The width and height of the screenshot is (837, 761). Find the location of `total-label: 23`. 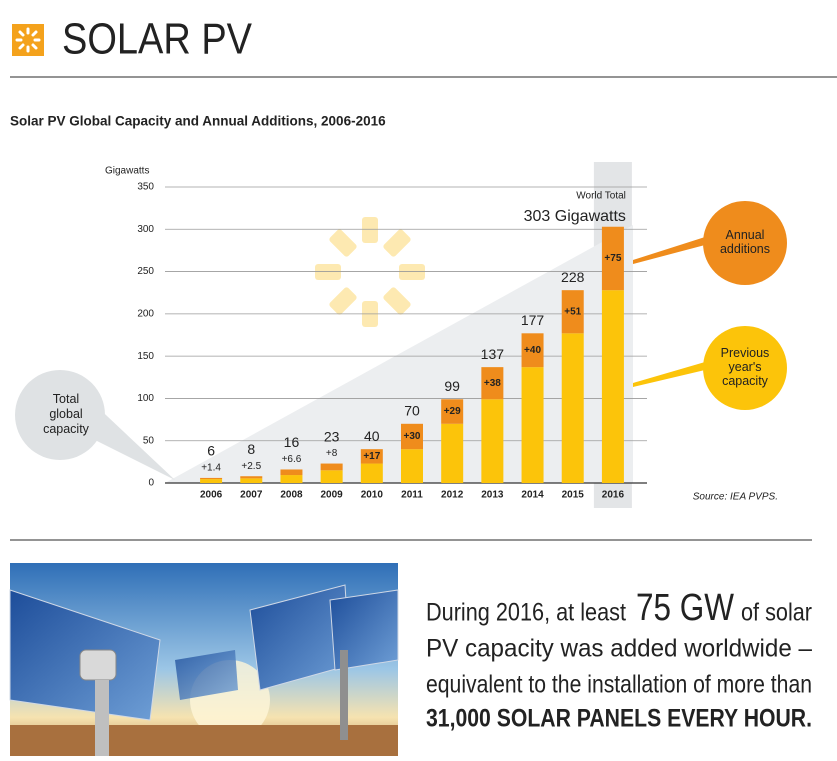

total-label: 23 is located at coordinates (332, 436).